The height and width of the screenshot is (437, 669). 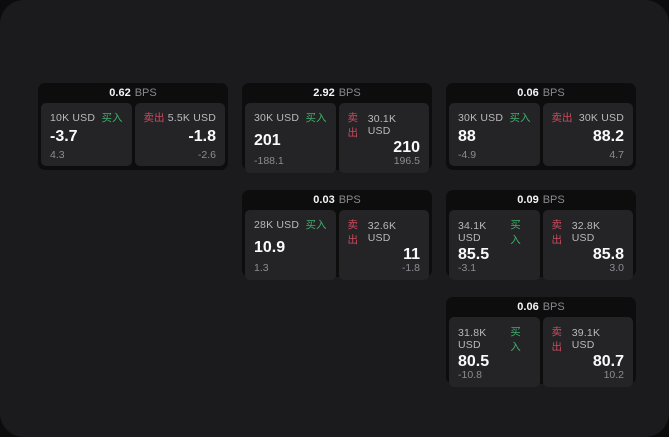 What do you see at coordinates (406, 161) in the screenshot?
I see `sell-delta: 196.5` at bounding box center [406, 161].